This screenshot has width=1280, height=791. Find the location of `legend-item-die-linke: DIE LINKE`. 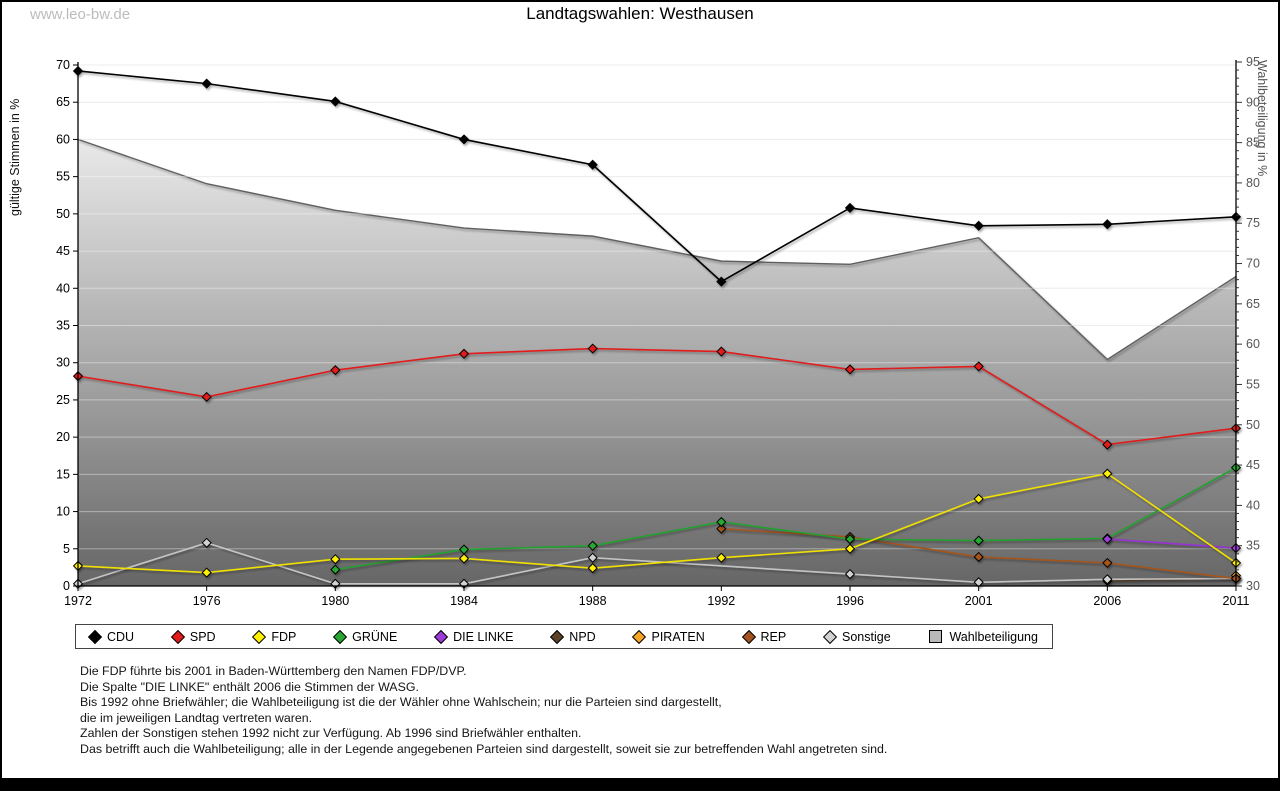

legend-item-die-linke: DIE LINKE is located at coordinates (474, 636).